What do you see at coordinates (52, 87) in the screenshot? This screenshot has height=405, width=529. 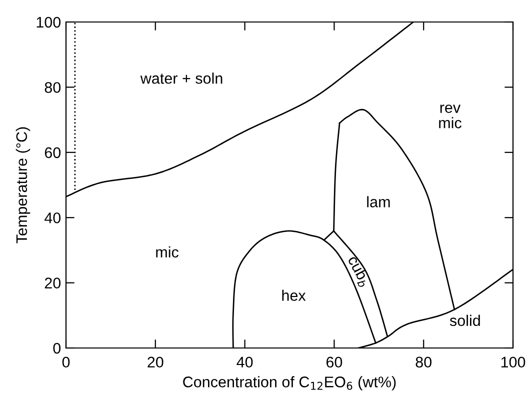 I see `y-tick-label: 80` at bounding box center [52, 87].